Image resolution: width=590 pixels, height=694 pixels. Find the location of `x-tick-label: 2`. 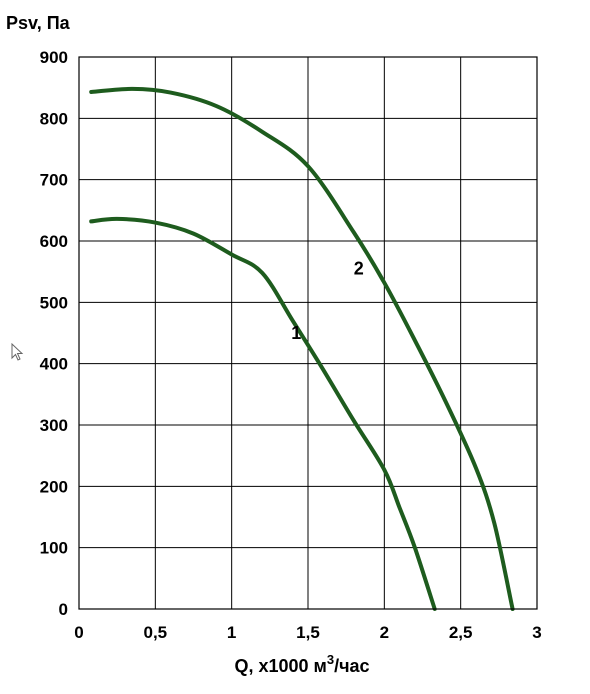

x-tick-label: 2 is located at coordinates (384, 632).